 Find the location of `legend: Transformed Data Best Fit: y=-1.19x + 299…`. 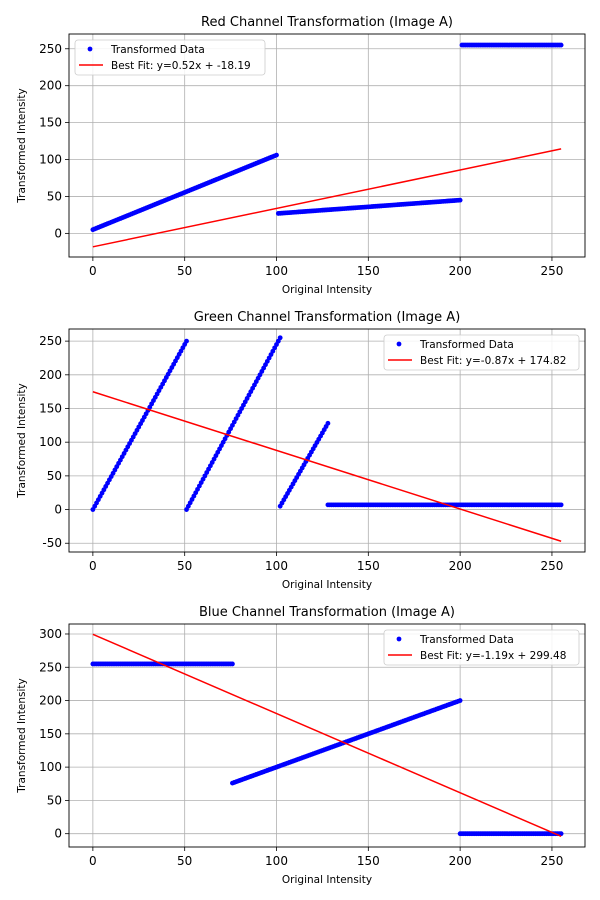

legend: Transformed Data Best Fit: y=-1.19x + 299… is located at coordinates (481, 647).